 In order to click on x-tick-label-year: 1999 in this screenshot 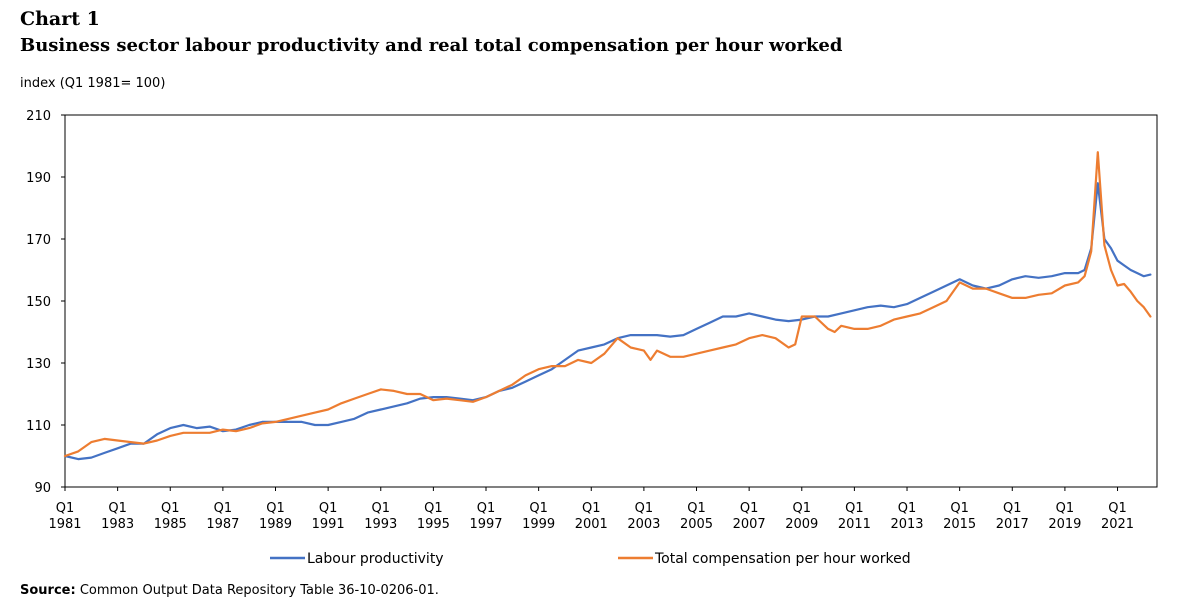, I will do `click(538, 524)`.